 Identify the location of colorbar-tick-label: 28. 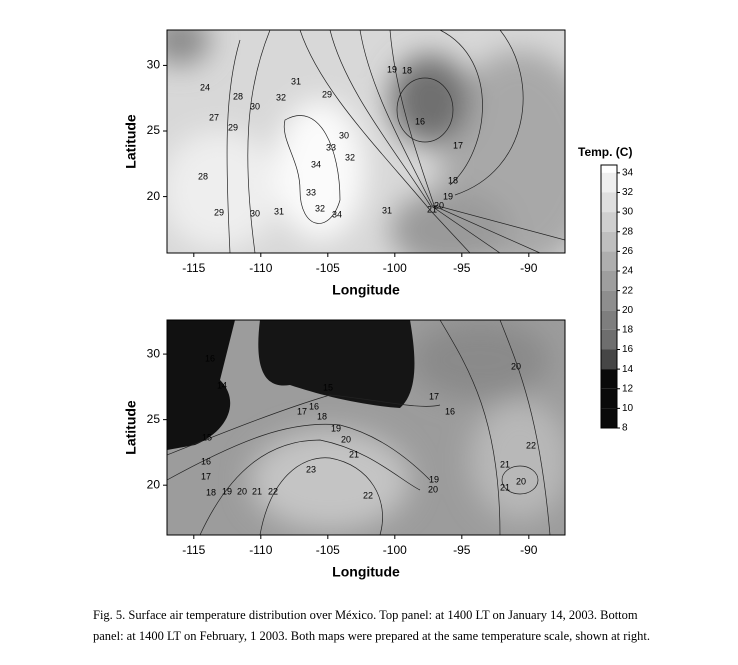
(628, 231).